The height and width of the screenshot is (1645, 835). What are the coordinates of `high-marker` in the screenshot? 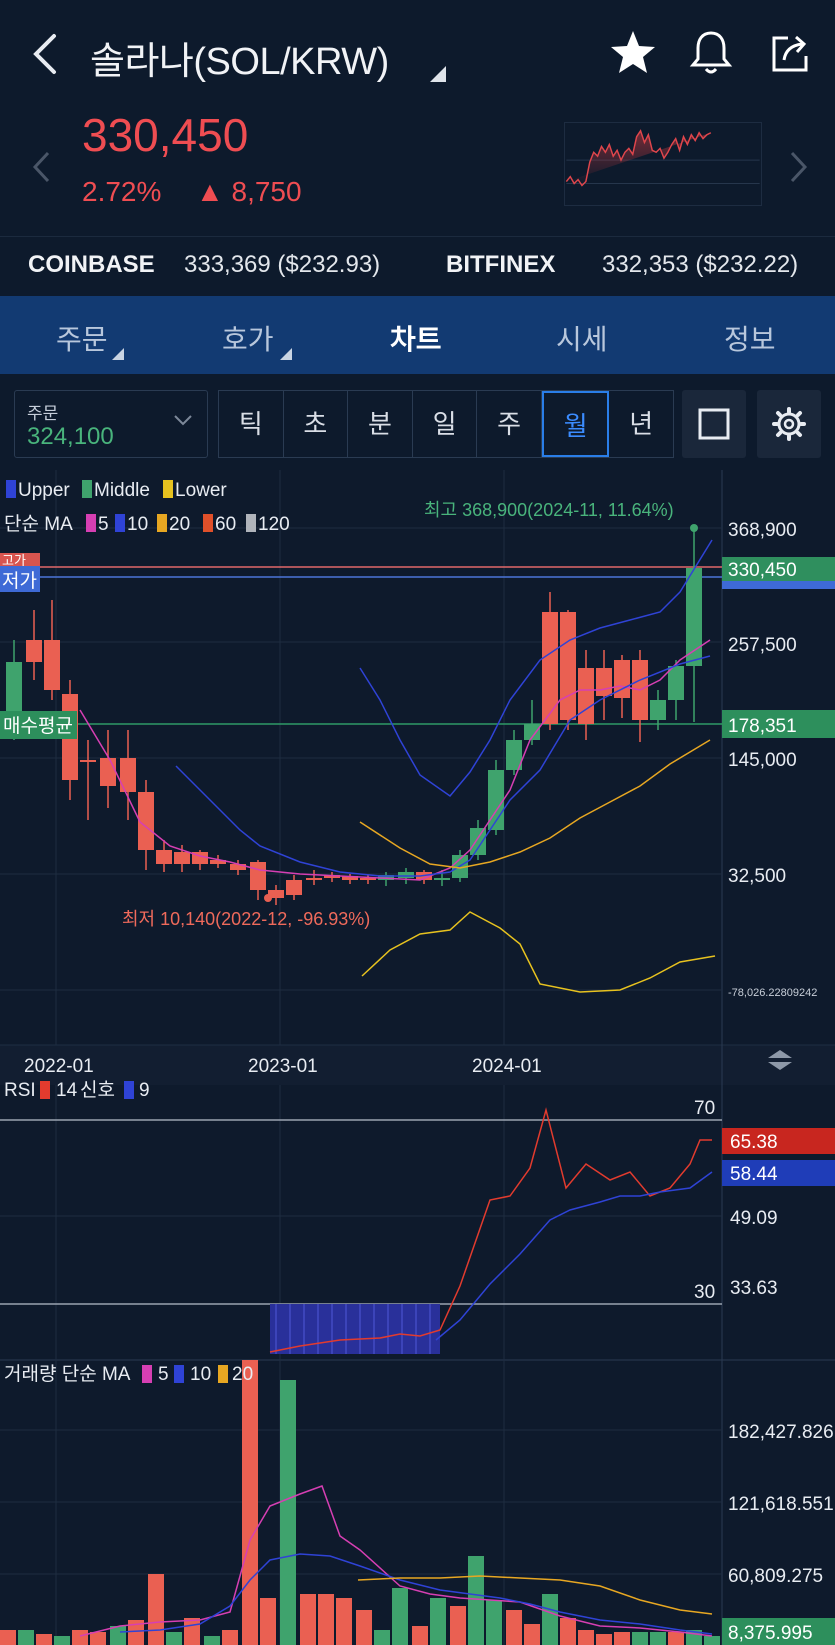 It's located at (694, 528).